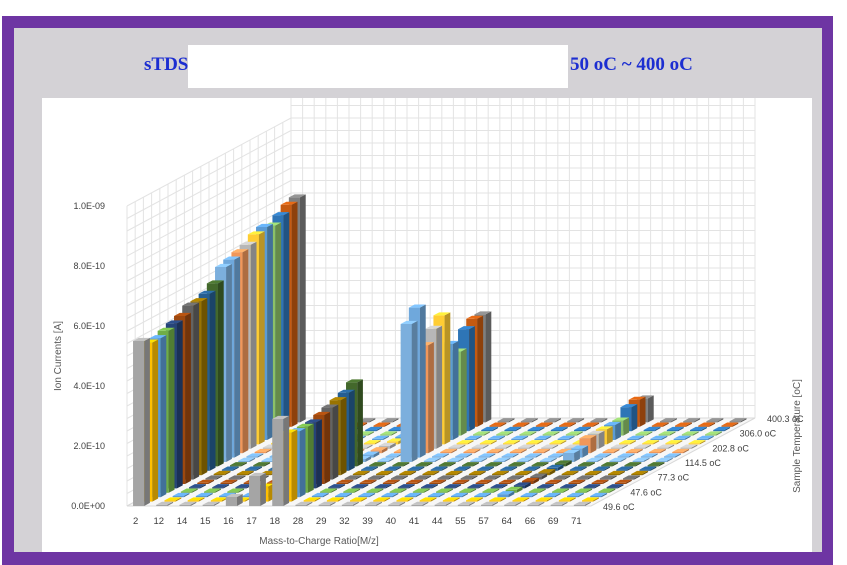 The image size is (847, 565). What do you see at coordinates (89, 206) in the screenshot?
I see `y-tick-label: 1.0E-09` at bounding box center [89, 206].